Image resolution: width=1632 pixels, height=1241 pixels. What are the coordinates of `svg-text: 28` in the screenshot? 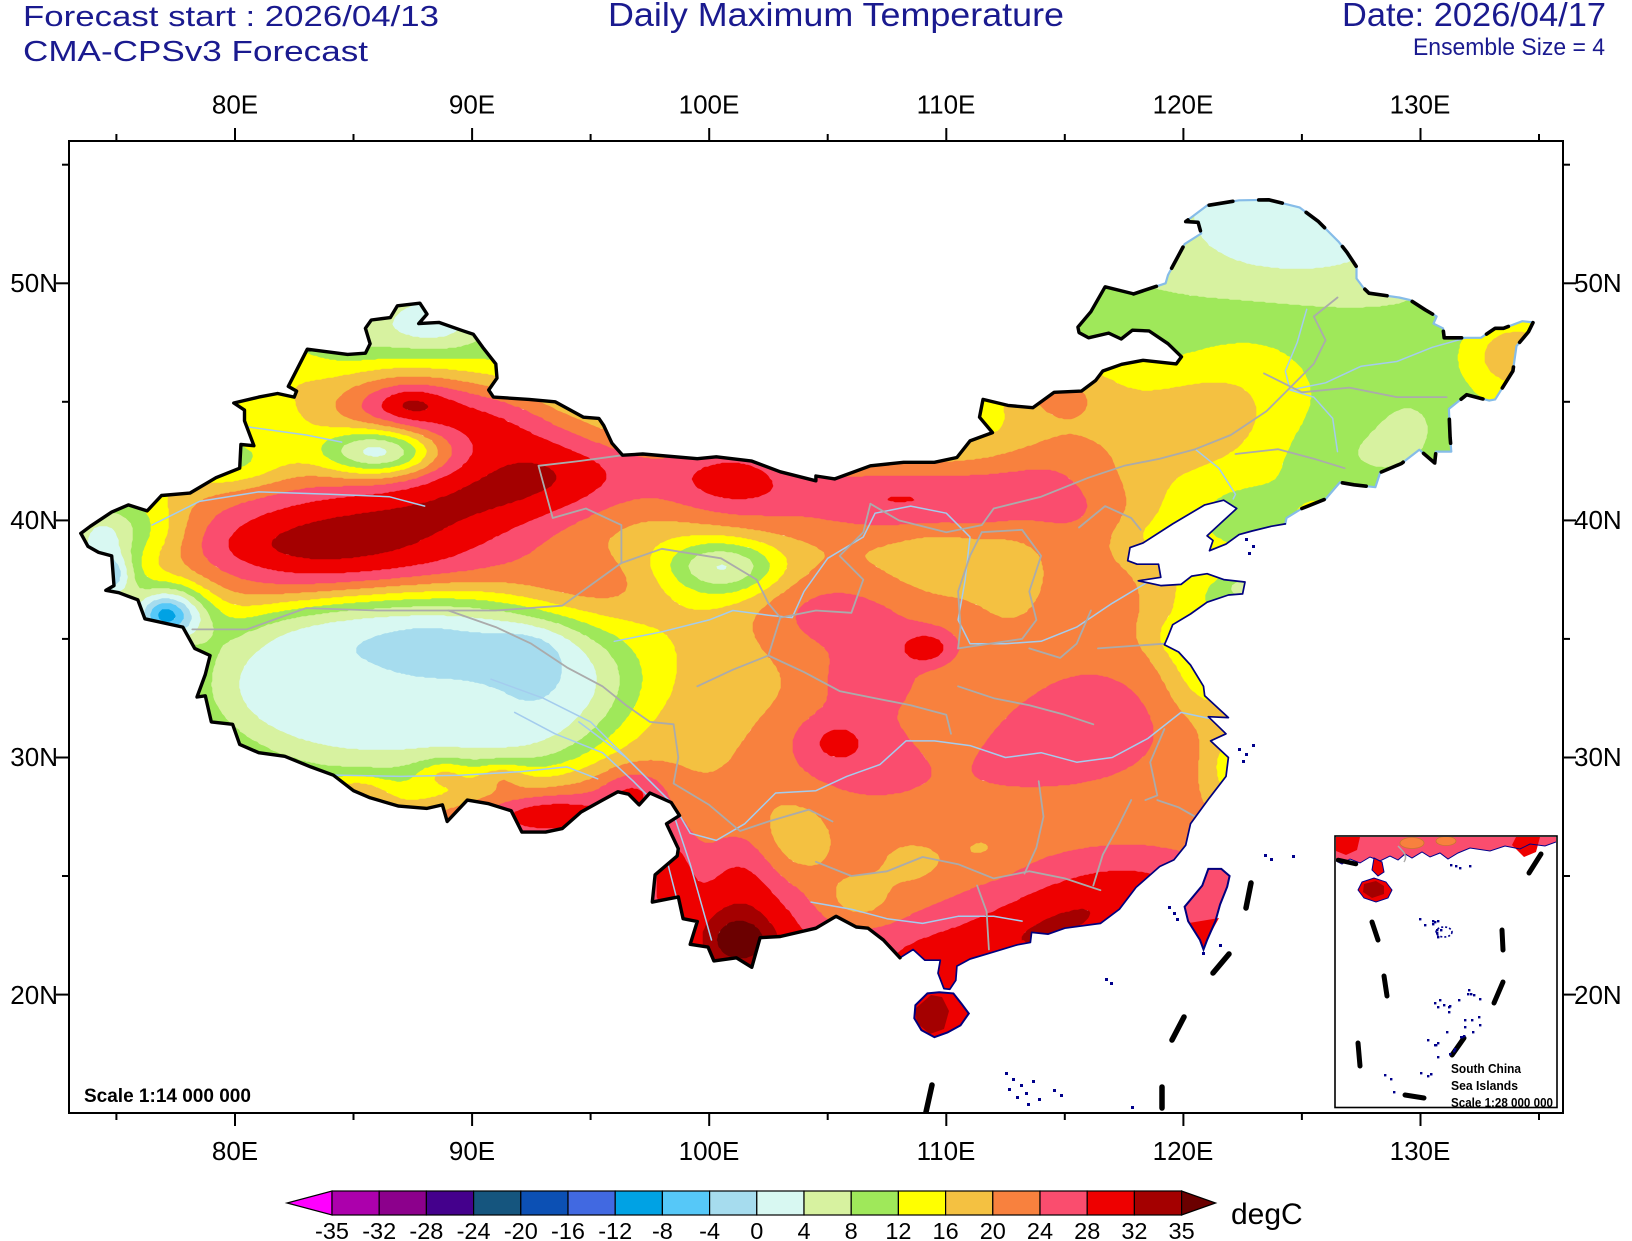 It's located at (1087, 1229).